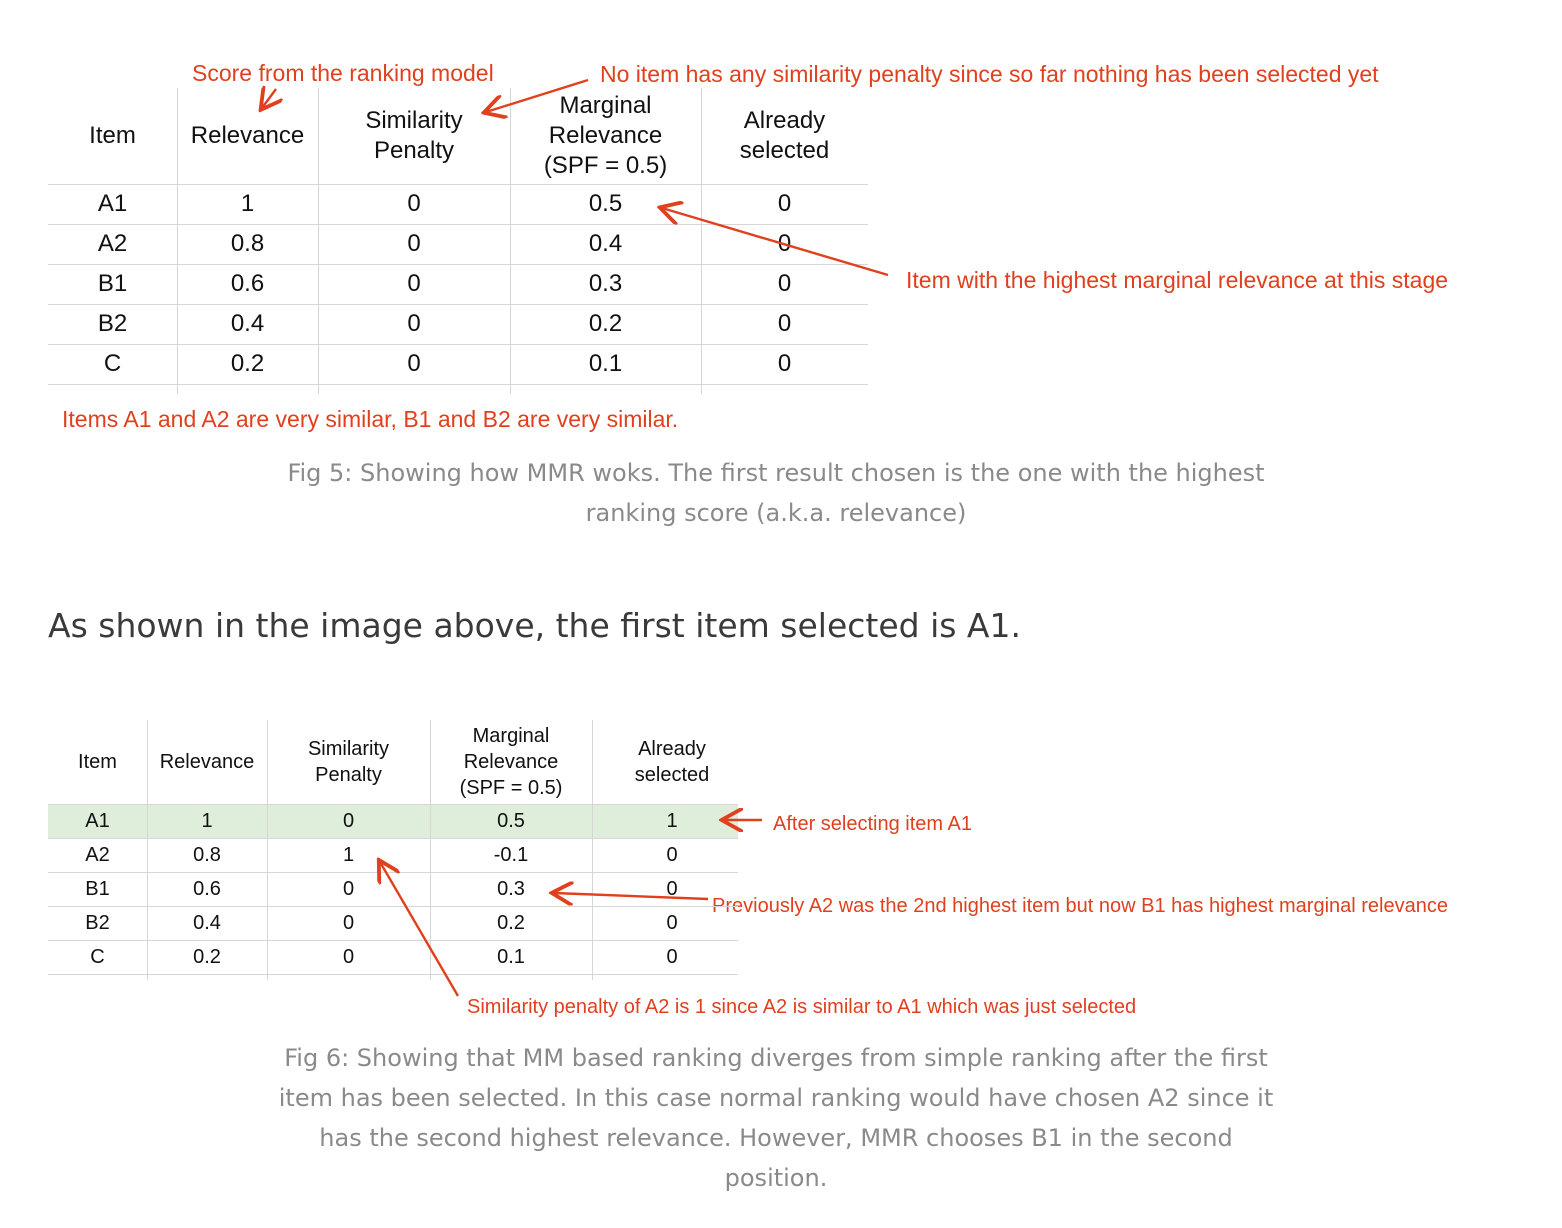 The width and height of the screenshot is (1562, 1228). I want to click on annotation-after-selecting: After selecting item A1, so click(872, 824).